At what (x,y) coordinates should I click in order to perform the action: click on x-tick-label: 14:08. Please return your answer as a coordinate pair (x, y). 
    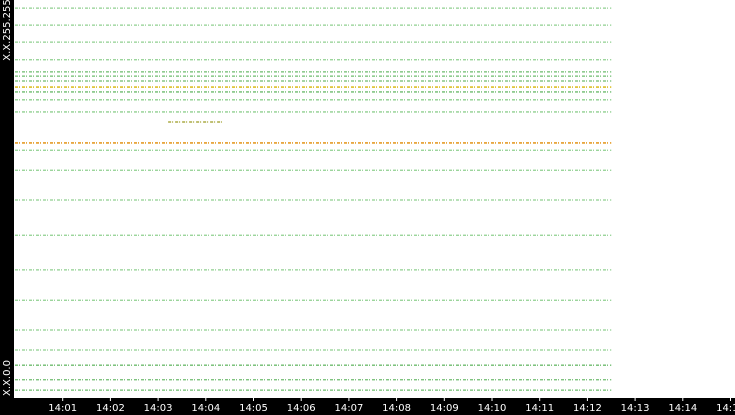
    Looking at the image, I should click on (396, 408).